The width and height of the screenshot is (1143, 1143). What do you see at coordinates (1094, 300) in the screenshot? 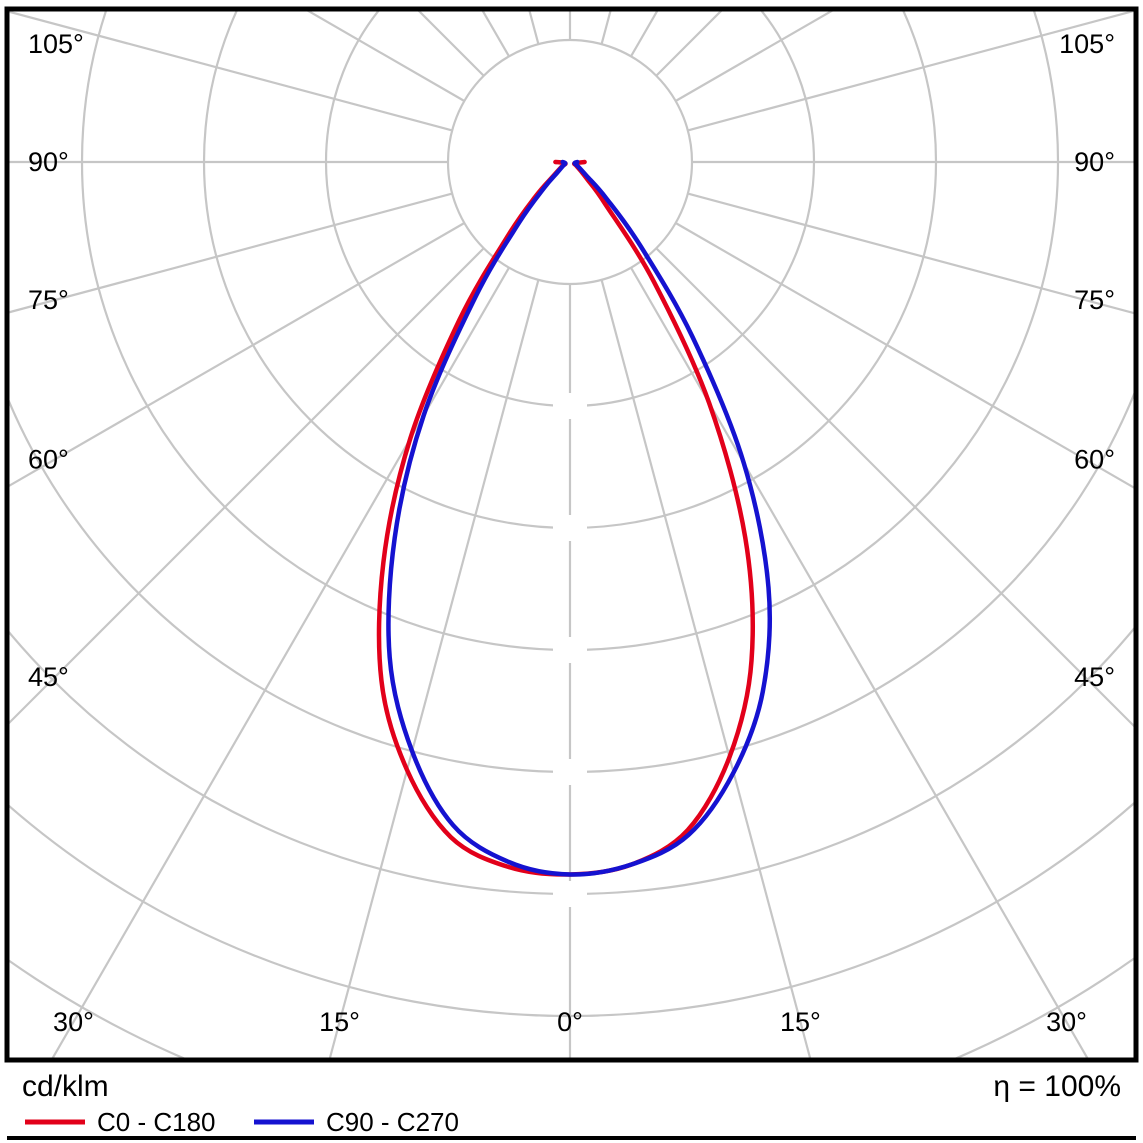
I see `angle-label-right: 75°` at bounding box center [1094, 300].